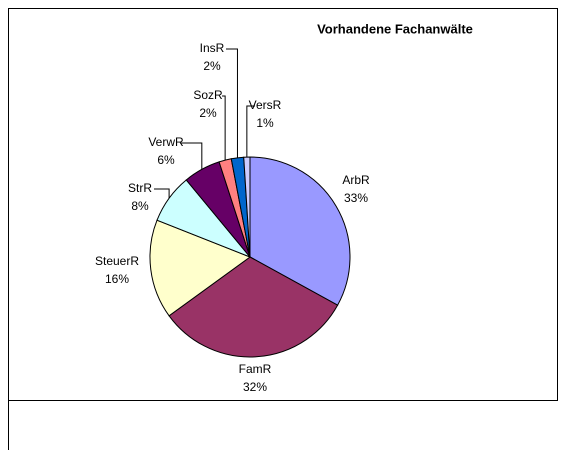  What do you see at coordinates (208, 95) in the screenshot?
I see `slice-label: SozR` at bounding box center [208, 95].